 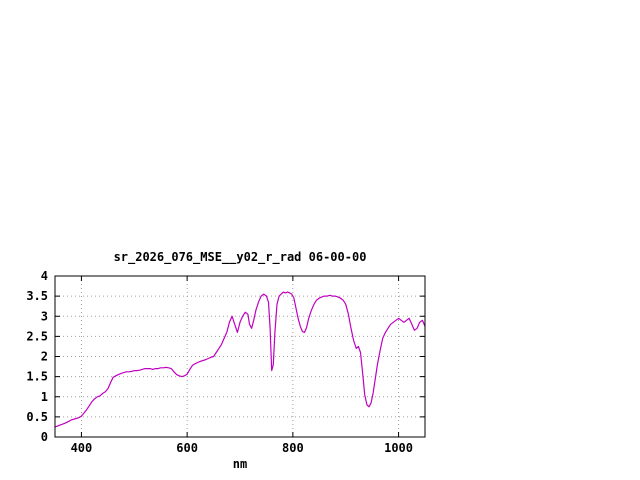 I want to click on y-tick-label: 1.5, so click(x=37, y=377).